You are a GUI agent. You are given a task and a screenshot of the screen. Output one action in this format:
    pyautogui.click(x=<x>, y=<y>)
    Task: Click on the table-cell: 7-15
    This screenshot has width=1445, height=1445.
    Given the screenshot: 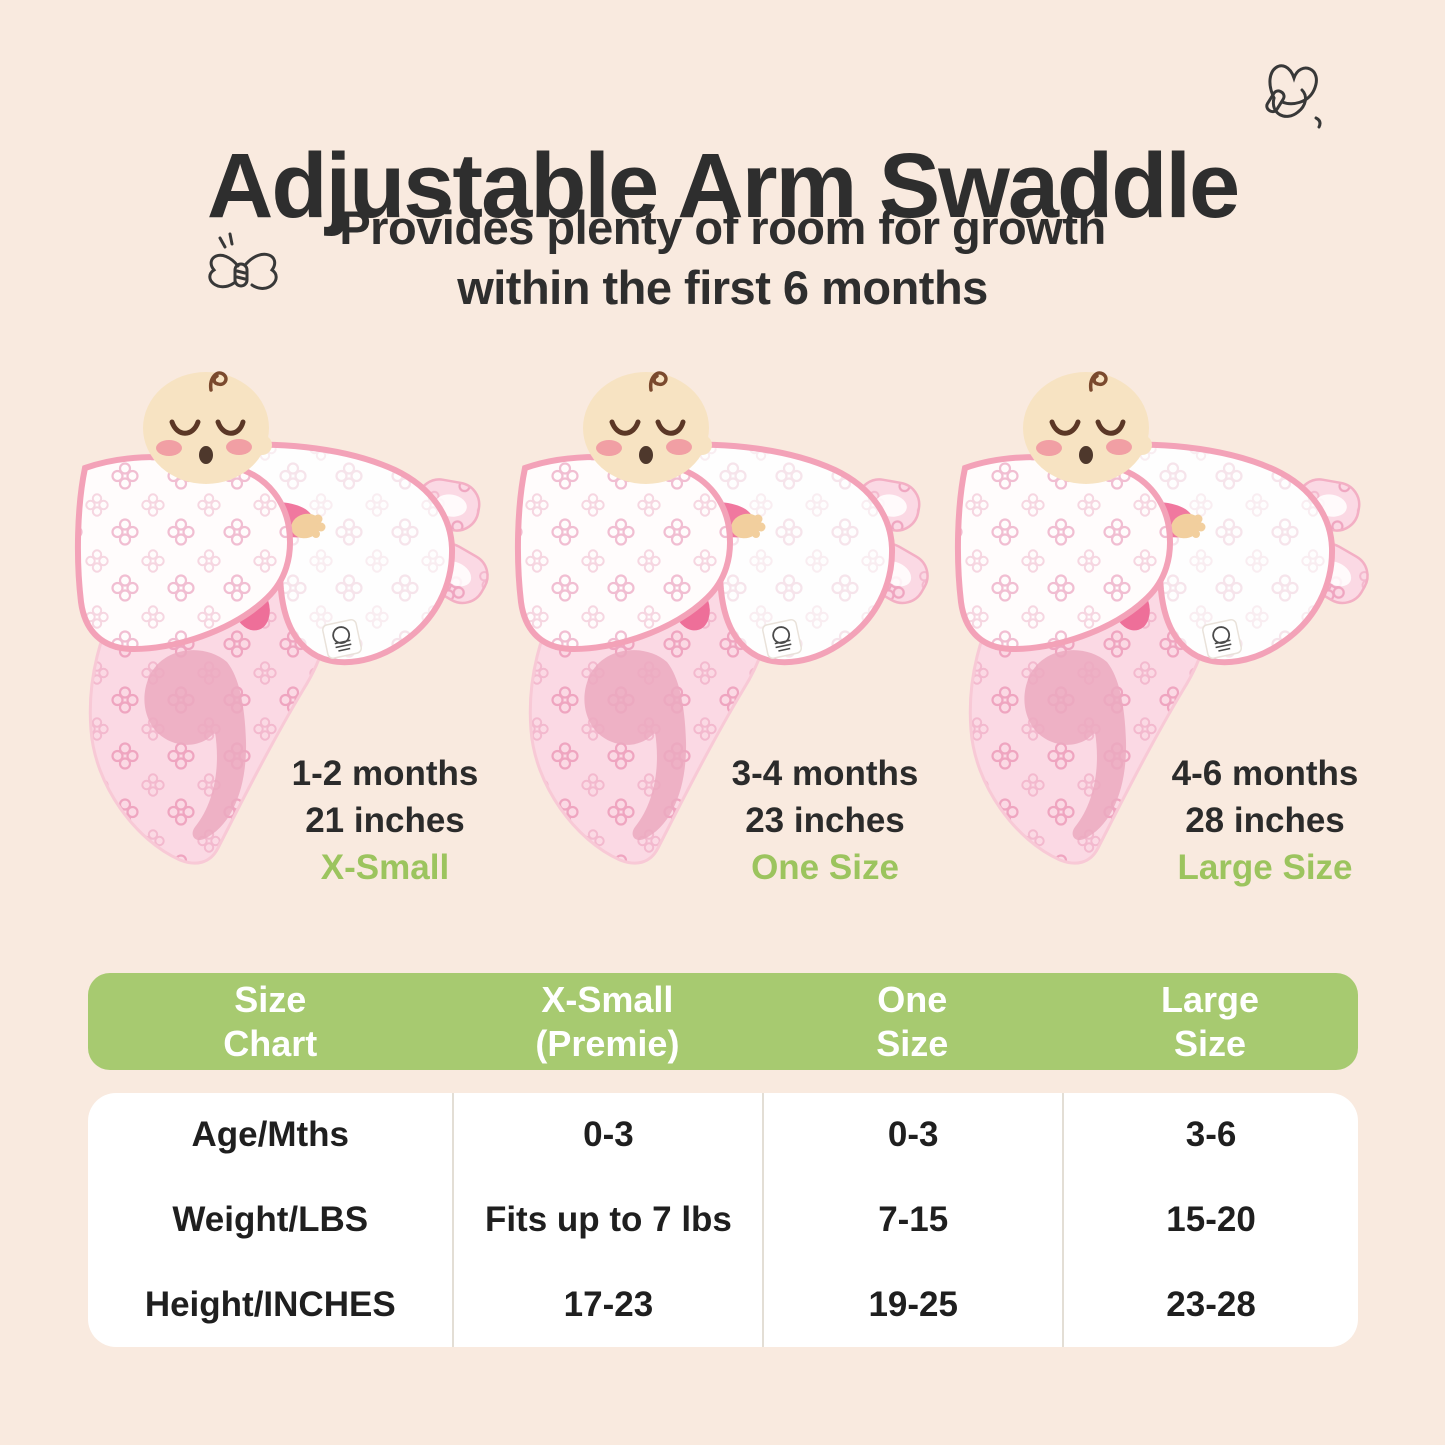 What is the action you would take?
    pyautogui.click(x=912, y=1220)
    